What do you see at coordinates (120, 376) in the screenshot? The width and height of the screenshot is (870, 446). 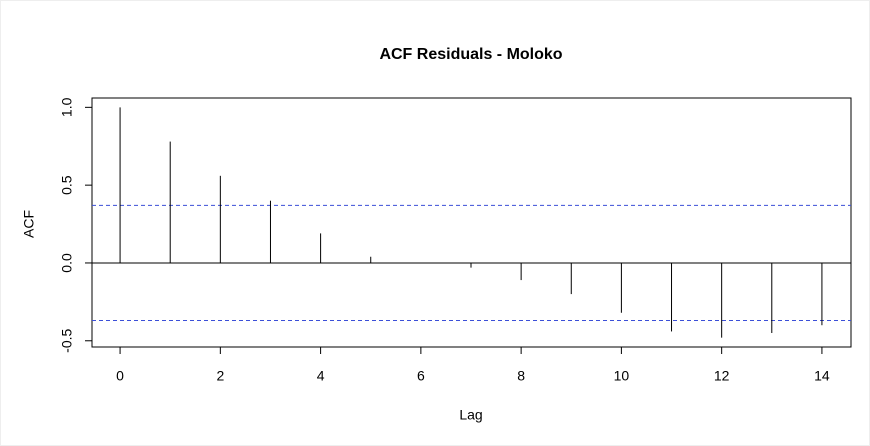 I see `x-tick-label: 0` at bounding box center [120, 376].